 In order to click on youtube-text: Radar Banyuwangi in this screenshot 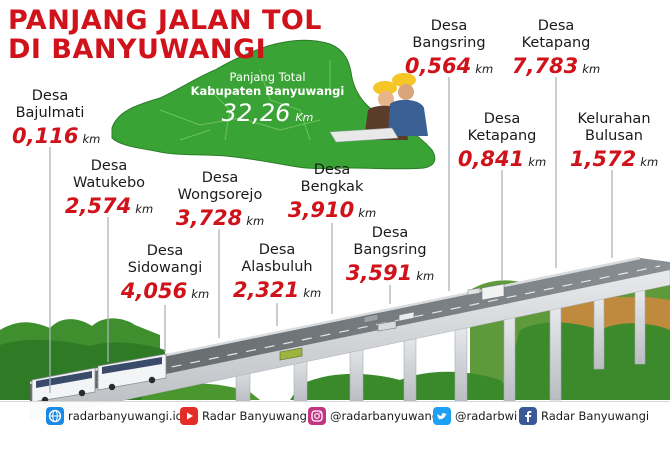, I will do `click(256, 416)`.